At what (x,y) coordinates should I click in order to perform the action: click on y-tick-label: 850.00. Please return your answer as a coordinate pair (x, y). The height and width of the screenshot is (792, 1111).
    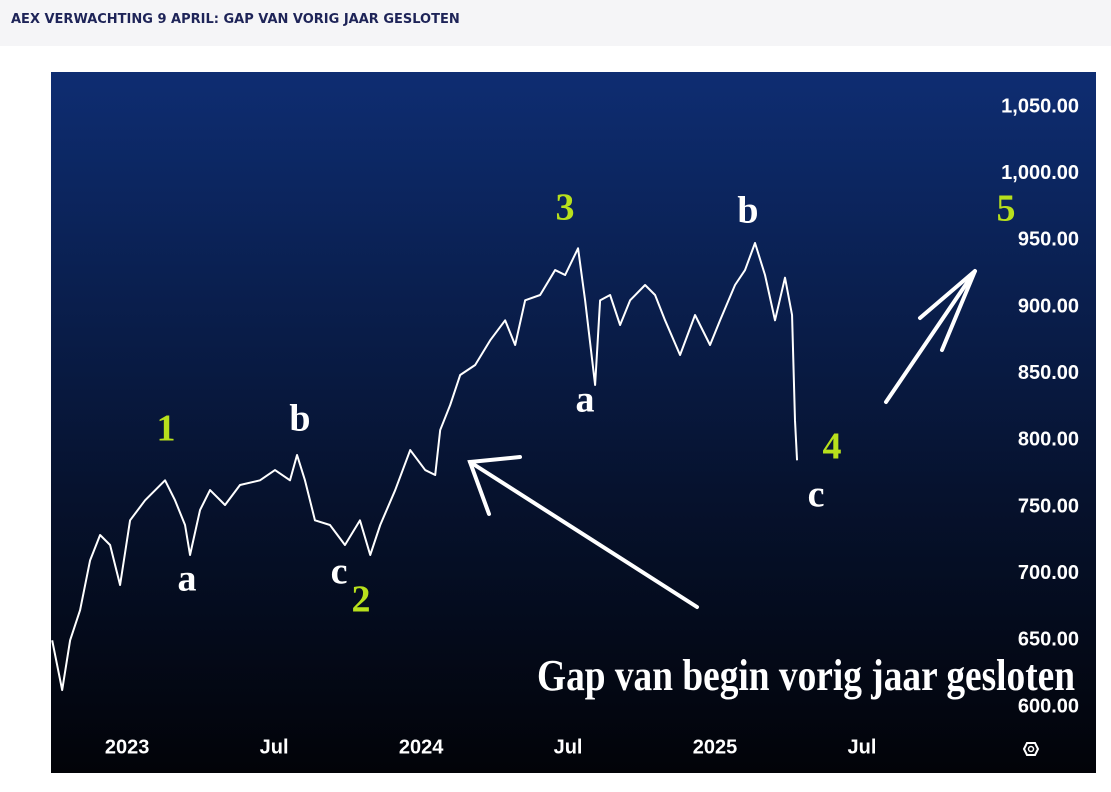
    Looking at the image, I should click on (1048, 373).